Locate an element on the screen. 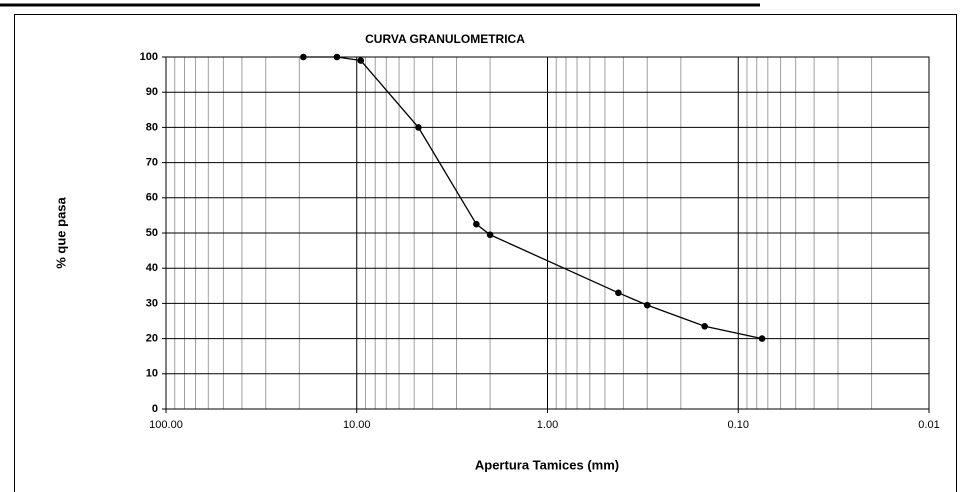  y-tick-label: 30 is located at coordinates (152, 303).